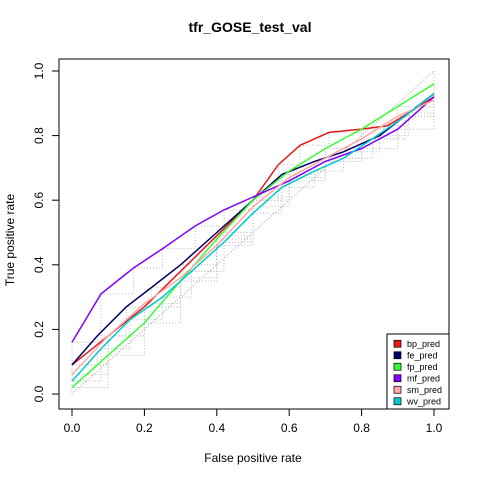  Describe the element at coordinates (397, 401) in the screenshot. I see `legend-swatch-wv_pred` at that location.